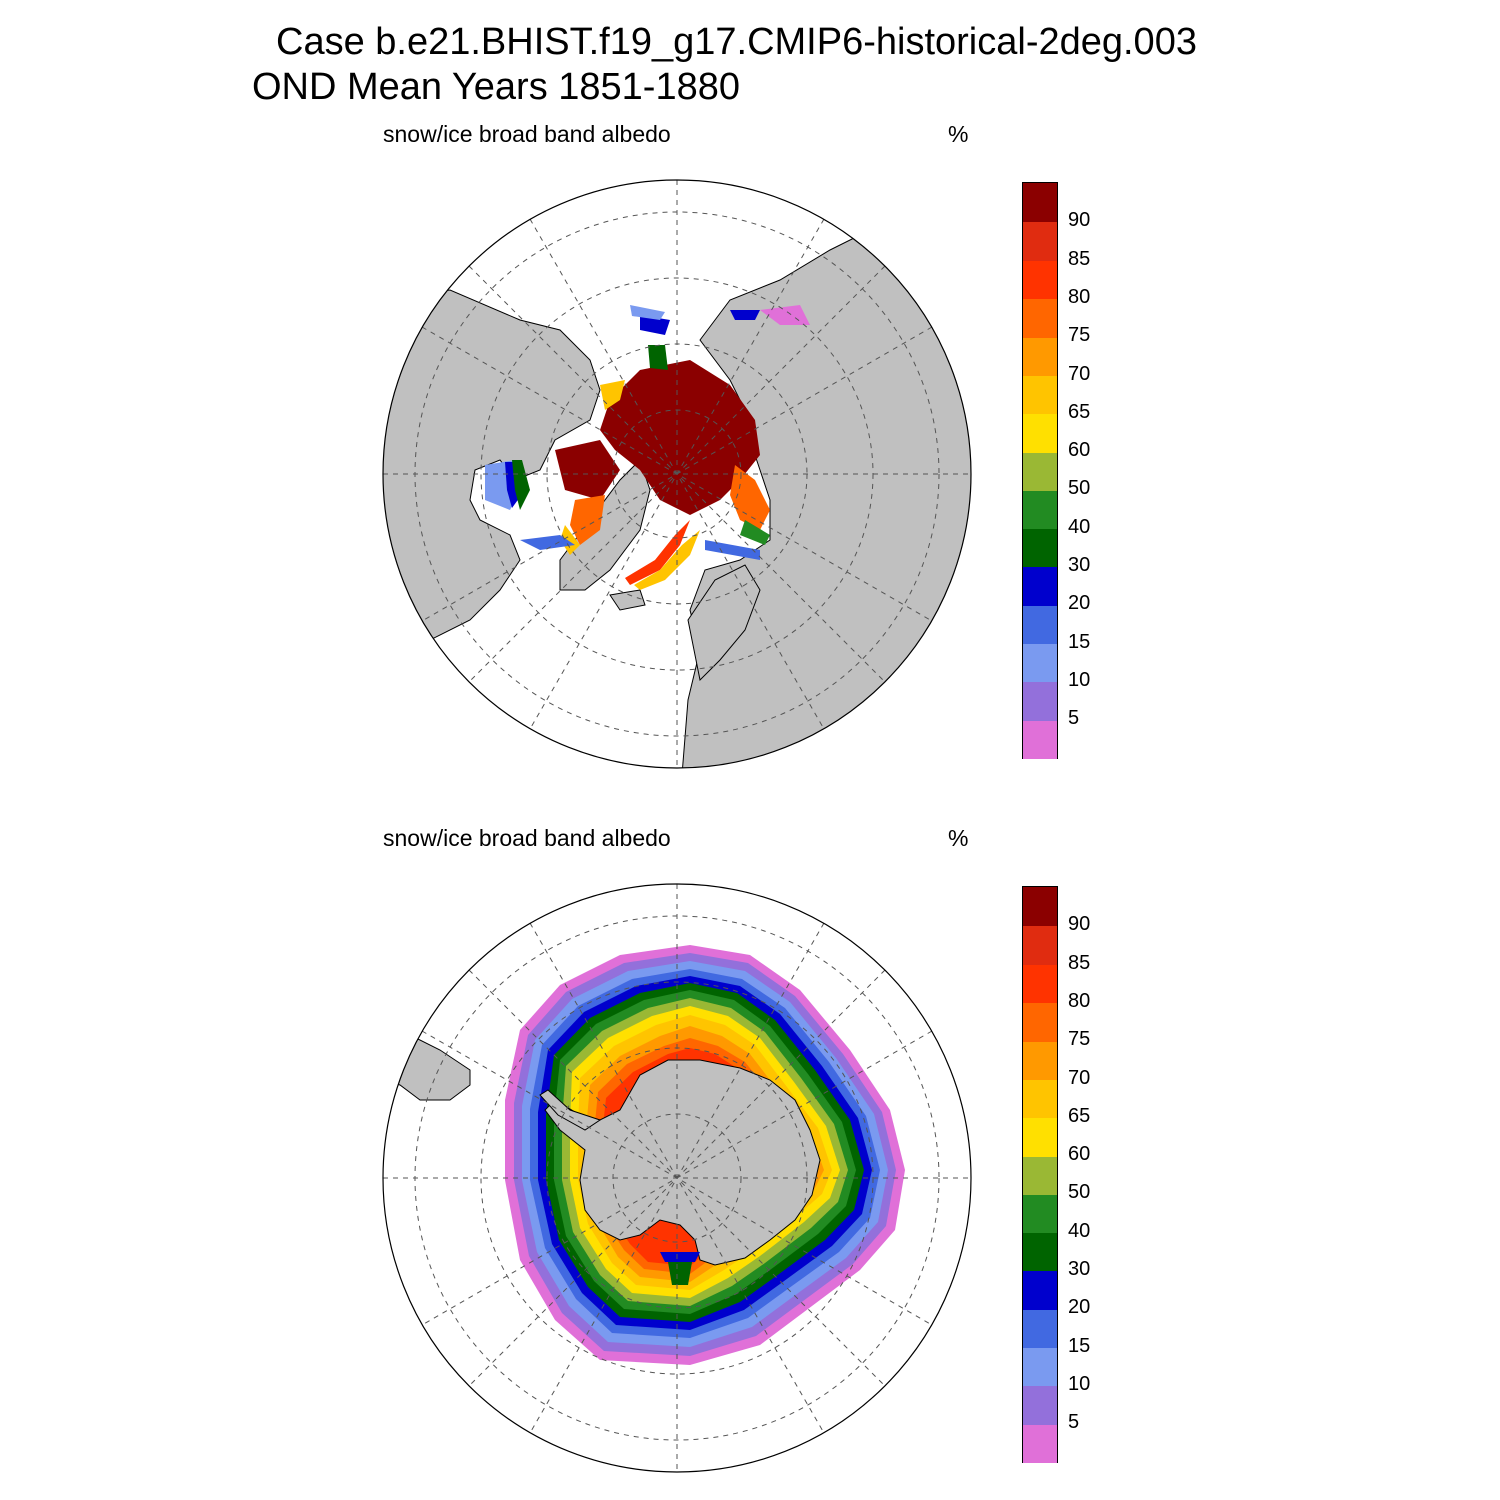  Describe the element at coordinates (1079, 679) in the screenshot. I see `north-colorbar-tick-label: 10` at that location.